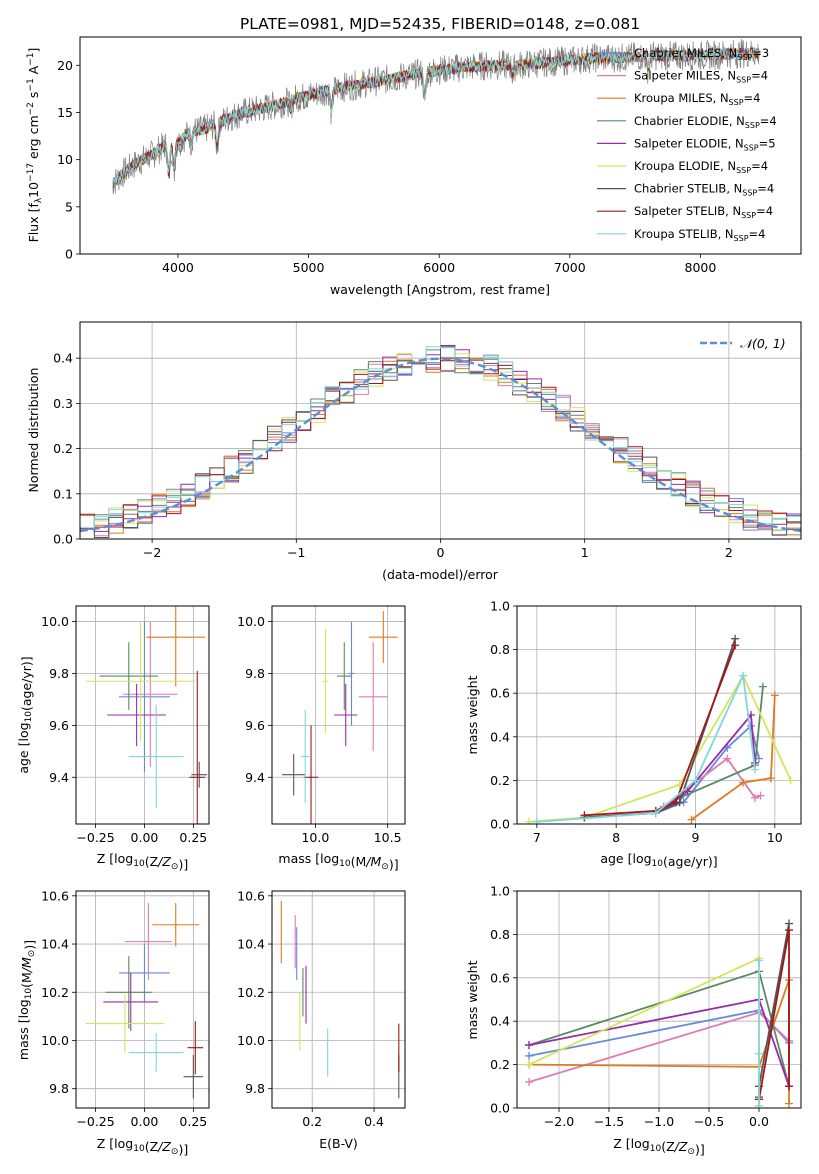  What do you see at coordinates (338, 999) in the screenshot?
I see `mass_vs_ebv-frame` at bounding box center [338, 999].